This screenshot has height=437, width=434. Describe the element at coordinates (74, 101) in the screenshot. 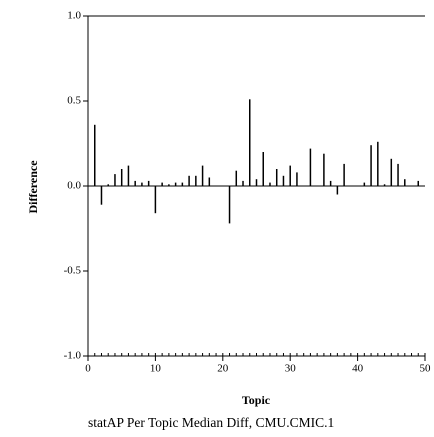

I see `y-tick-label: 0.5` at that location.